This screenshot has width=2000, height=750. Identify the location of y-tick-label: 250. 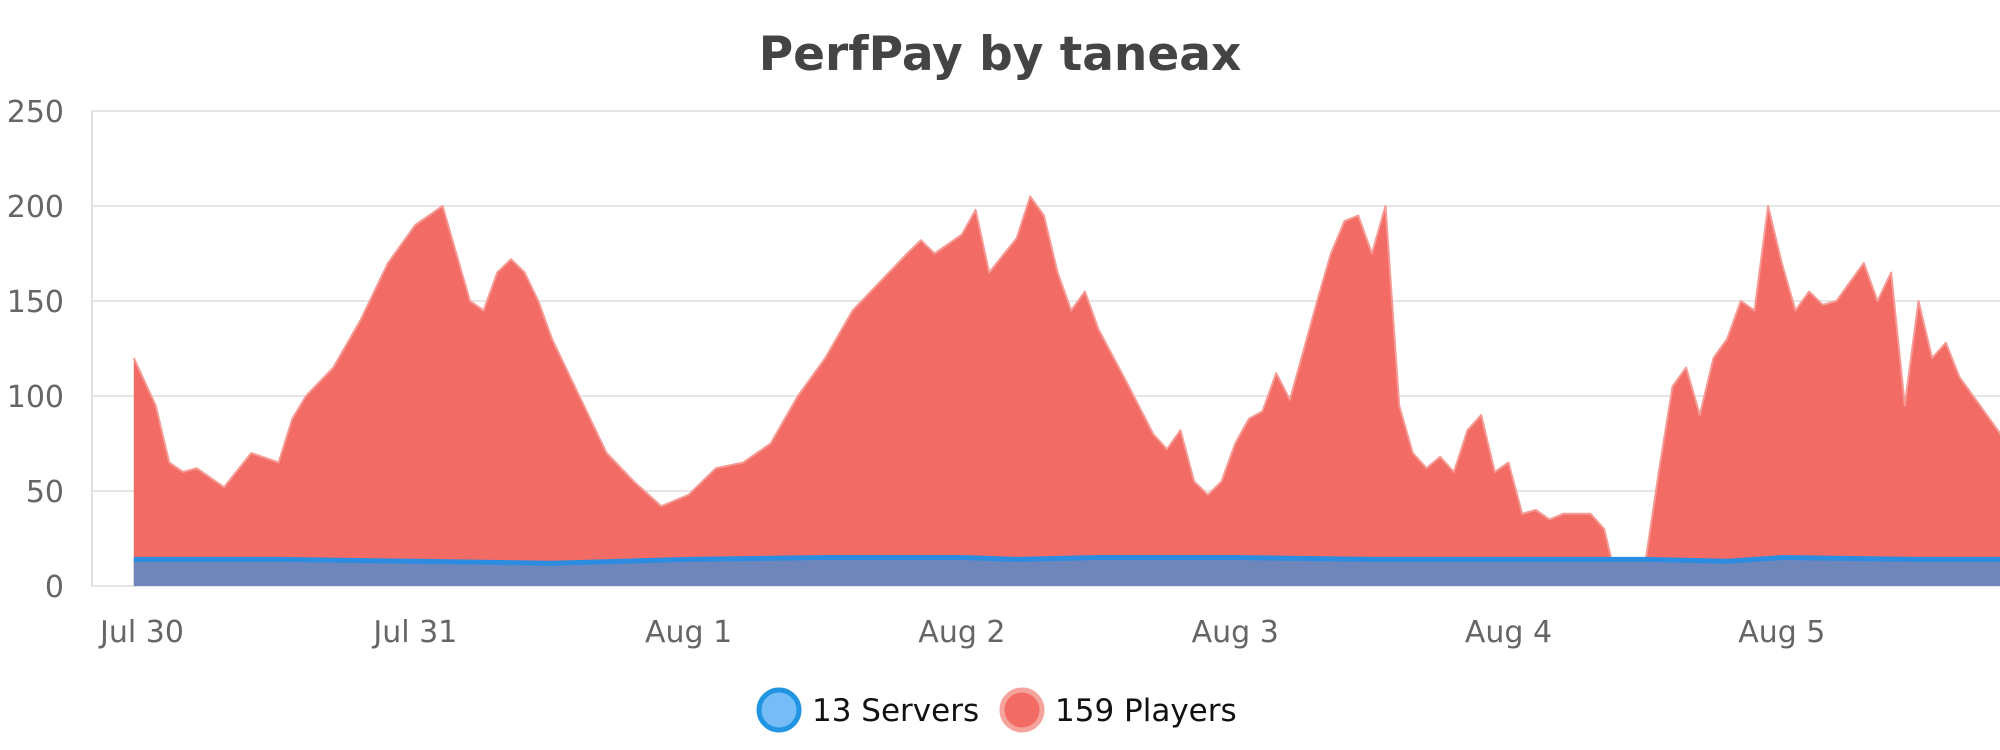
(35, 112).